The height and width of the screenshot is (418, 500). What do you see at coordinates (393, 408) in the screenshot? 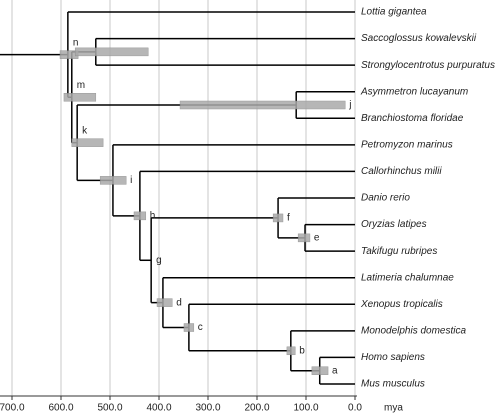
I see `axis-label: mya` at bounding box center [393, 408].